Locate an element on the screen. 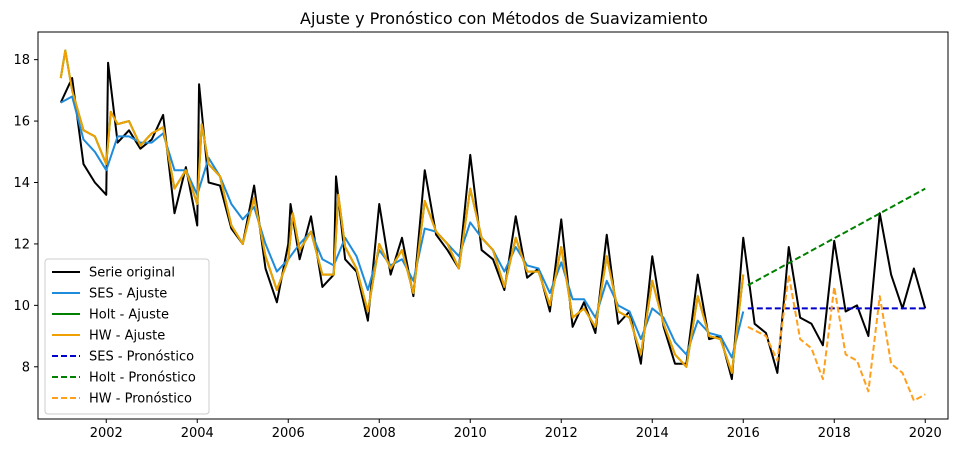 The width and height of the screenshot is (977, 451). legend-label-holt-ajuste: Holt - Ajuste is located at coordinates (129, 315).